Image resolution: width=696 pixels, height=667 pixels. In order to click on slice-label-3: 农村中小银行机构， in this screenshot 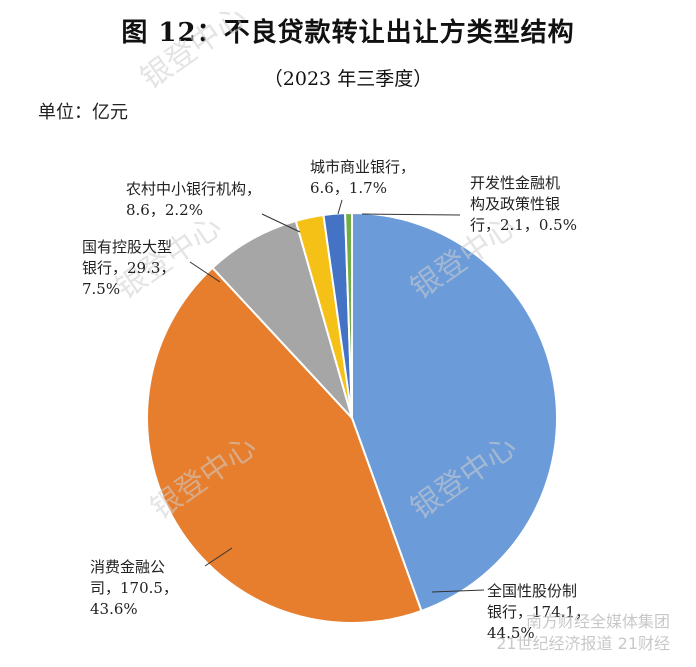, I will do `click(193, 189)`.